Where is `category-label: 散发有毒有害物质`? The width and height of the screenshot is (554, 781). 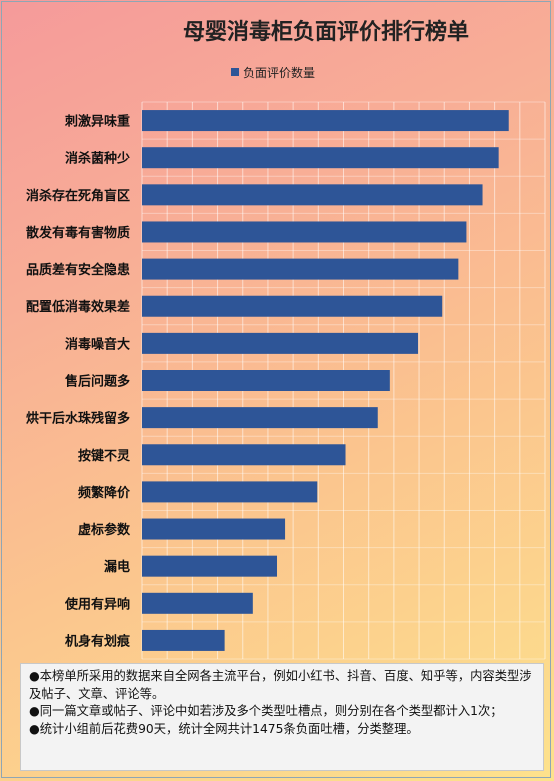
category-label: 散发有毒有害物质 is located at coordinates (78, 233).